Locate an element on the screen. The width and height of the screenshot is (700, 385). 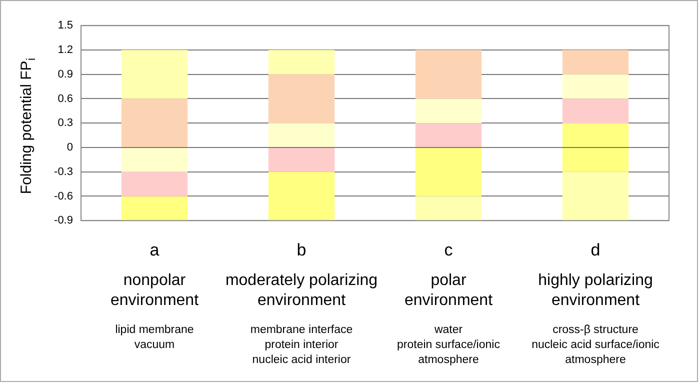
text: moderately polarizing environment is located at coordinates (301, 291).